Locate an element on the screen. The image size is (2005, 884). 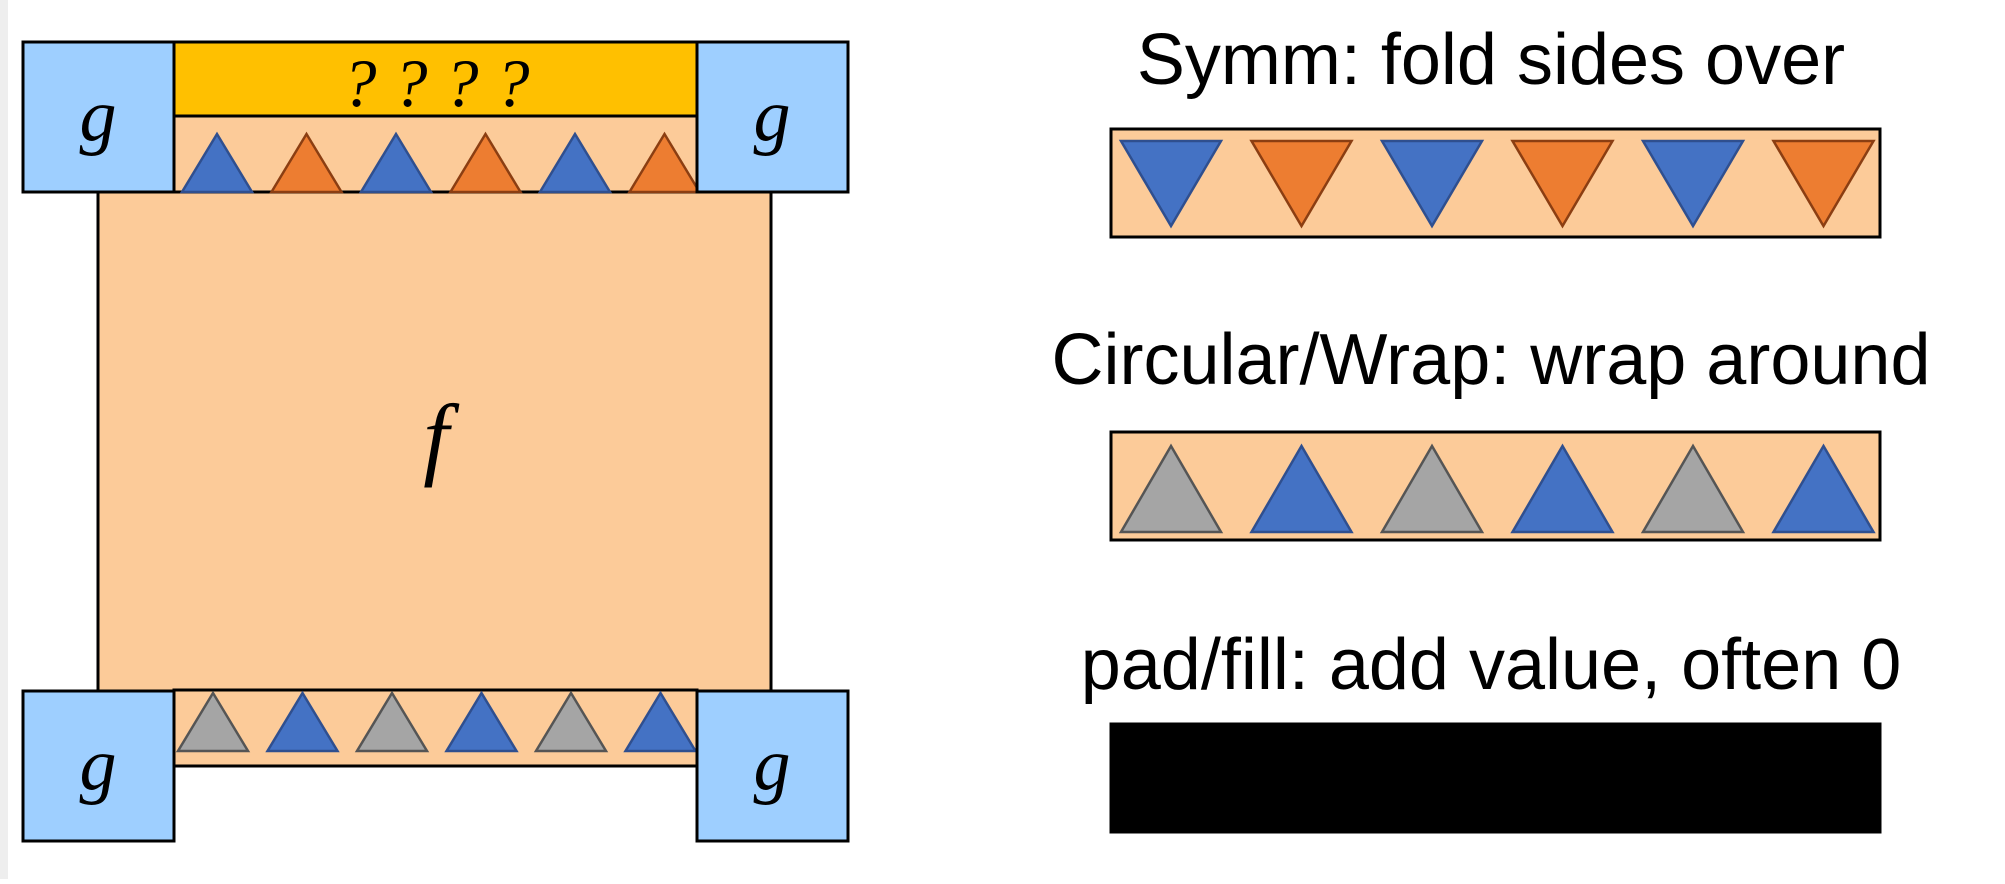
corner-top-left: g is located at coordinates (98, 117).